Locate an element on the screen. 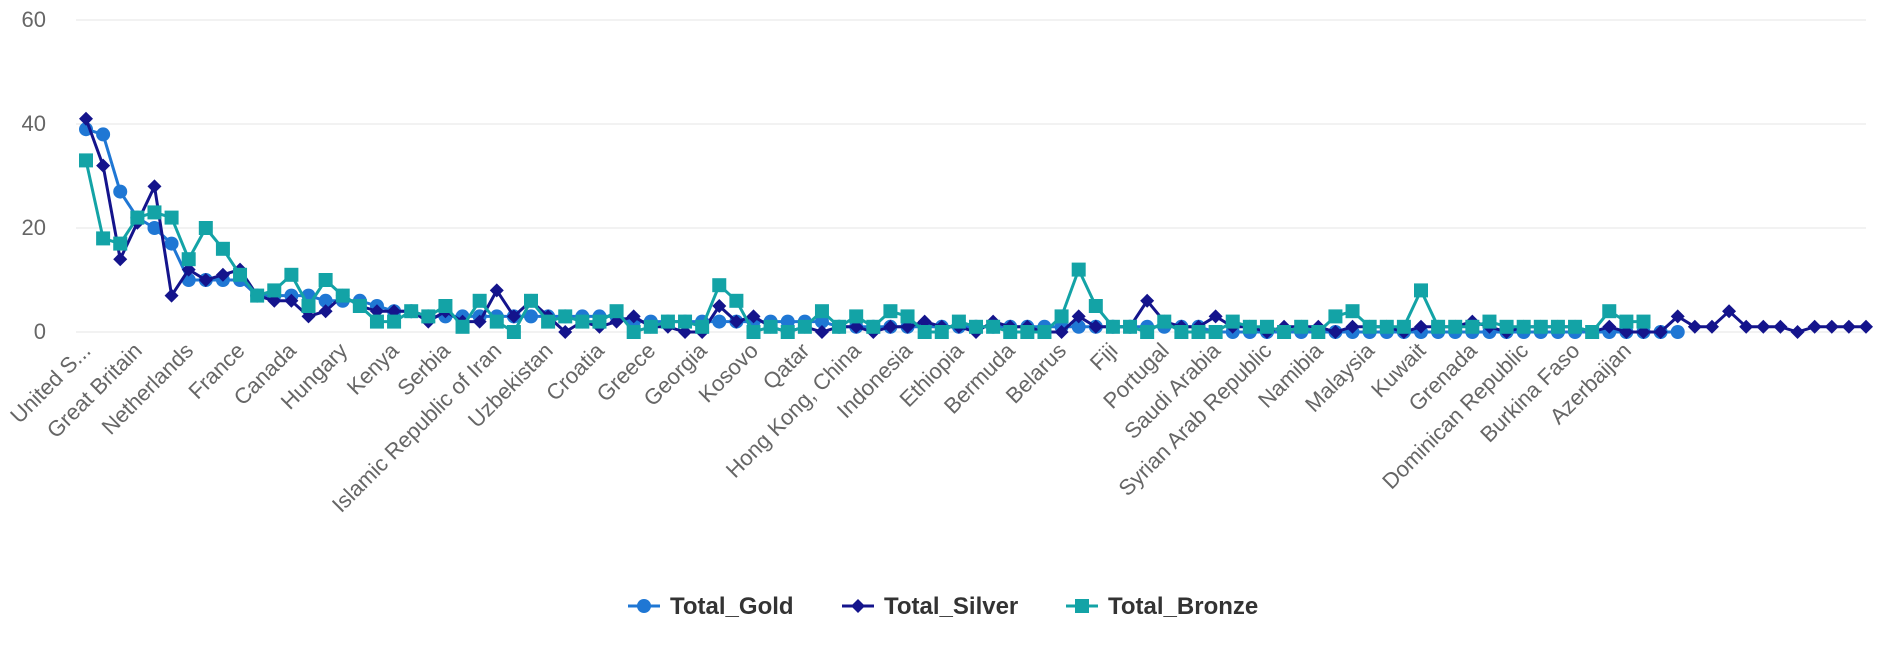 This screenshot has height=666, width=1880. legend-item-total-gold: Total_Gold is located at coordinates (711, 606).